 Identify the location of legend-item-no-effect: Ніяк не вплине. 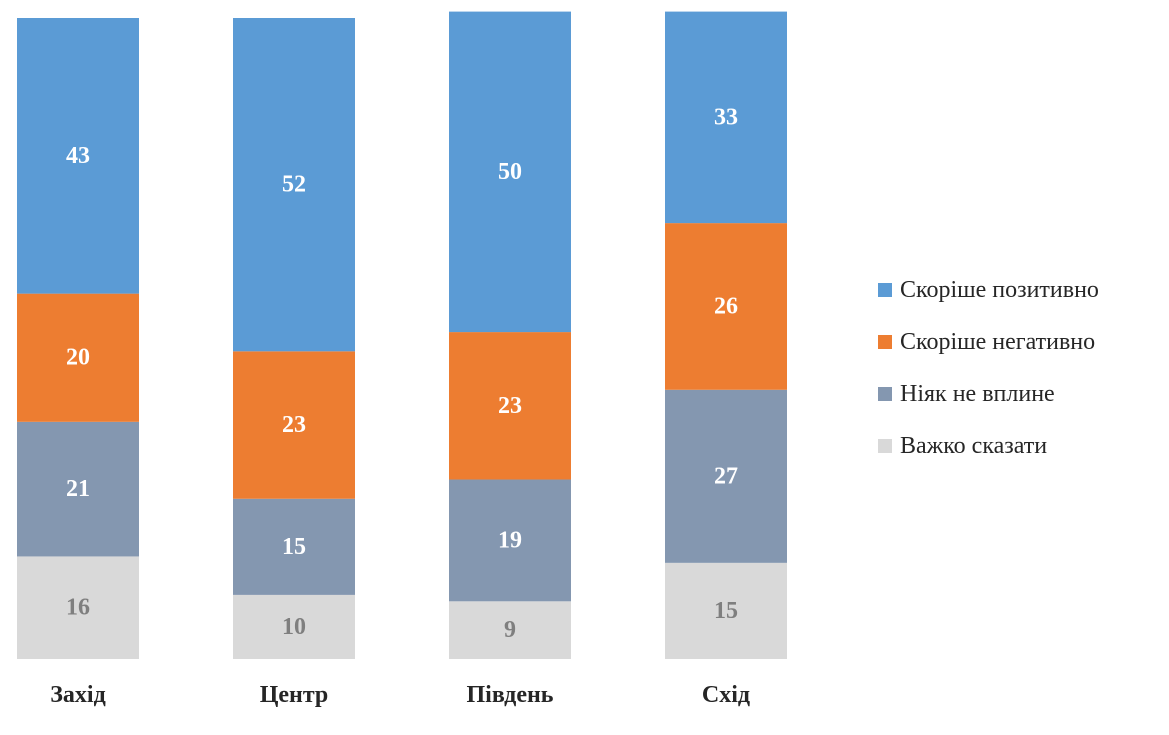
(988, 394).